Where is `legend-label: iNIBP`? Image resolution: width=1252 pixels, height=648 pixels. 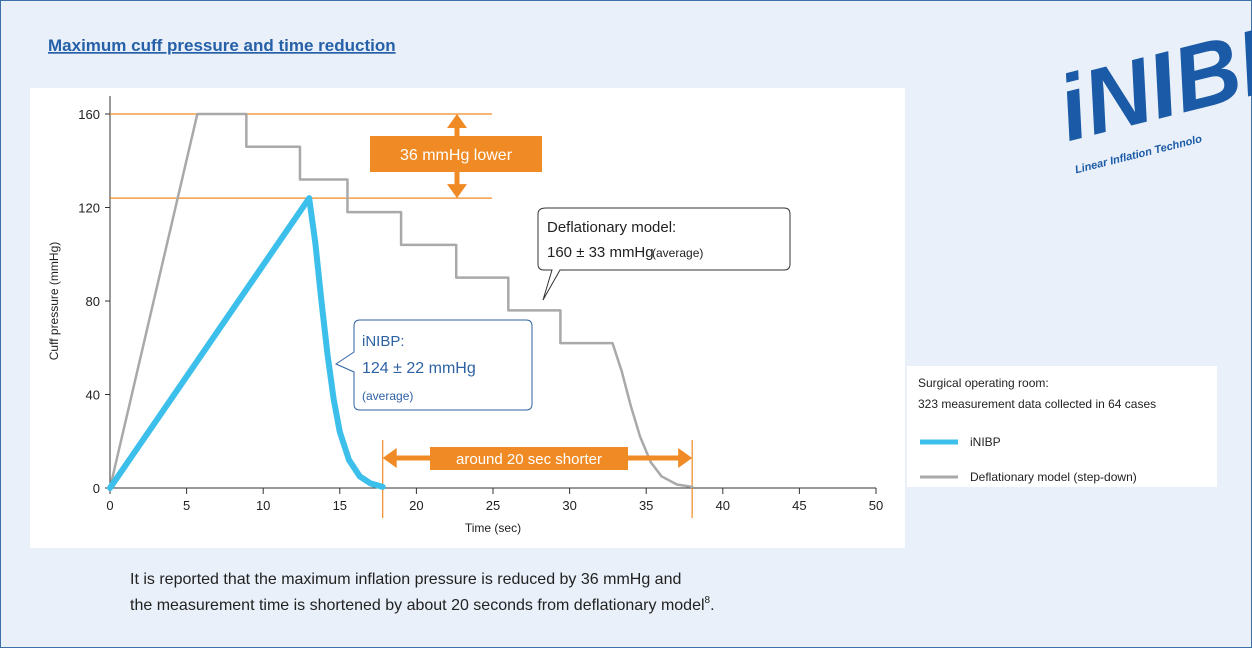
legend-label: iNIBP is located at coordinates (985, 442).